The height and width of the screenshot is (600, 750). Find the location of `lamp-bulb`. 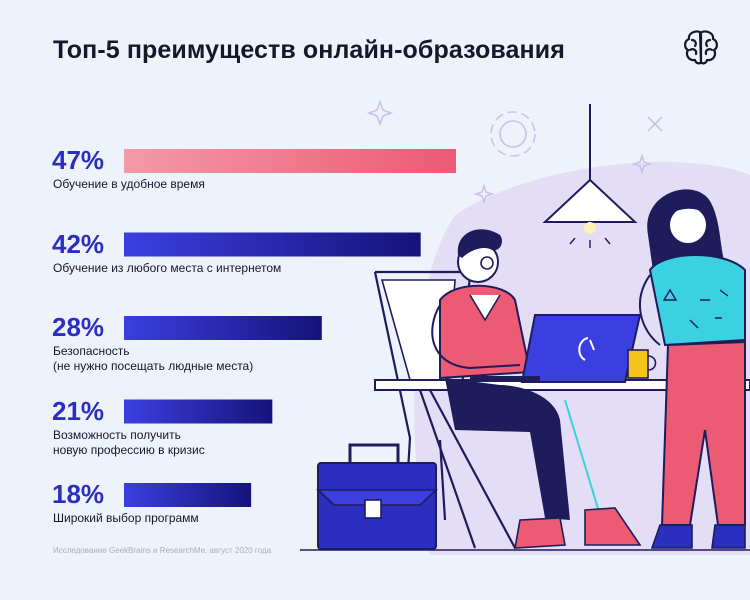

lamp-bulb is located at coordinates (590, 228).